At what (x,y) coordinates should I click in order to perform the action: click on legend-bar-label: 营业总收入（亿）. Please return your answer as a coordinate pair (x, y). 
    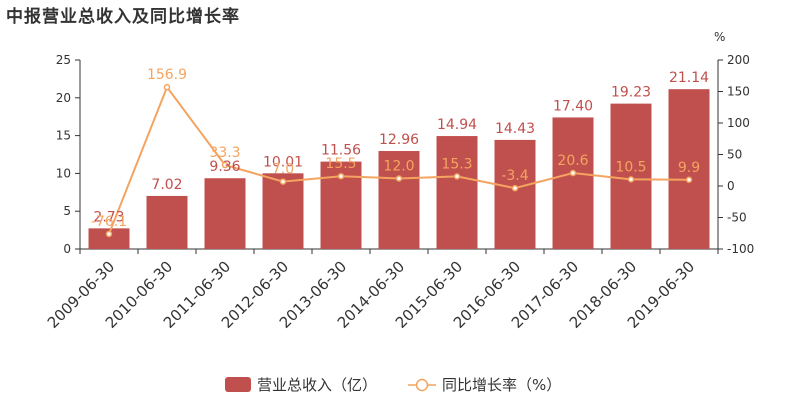
    Looking at the image, I should click on (317, 385).